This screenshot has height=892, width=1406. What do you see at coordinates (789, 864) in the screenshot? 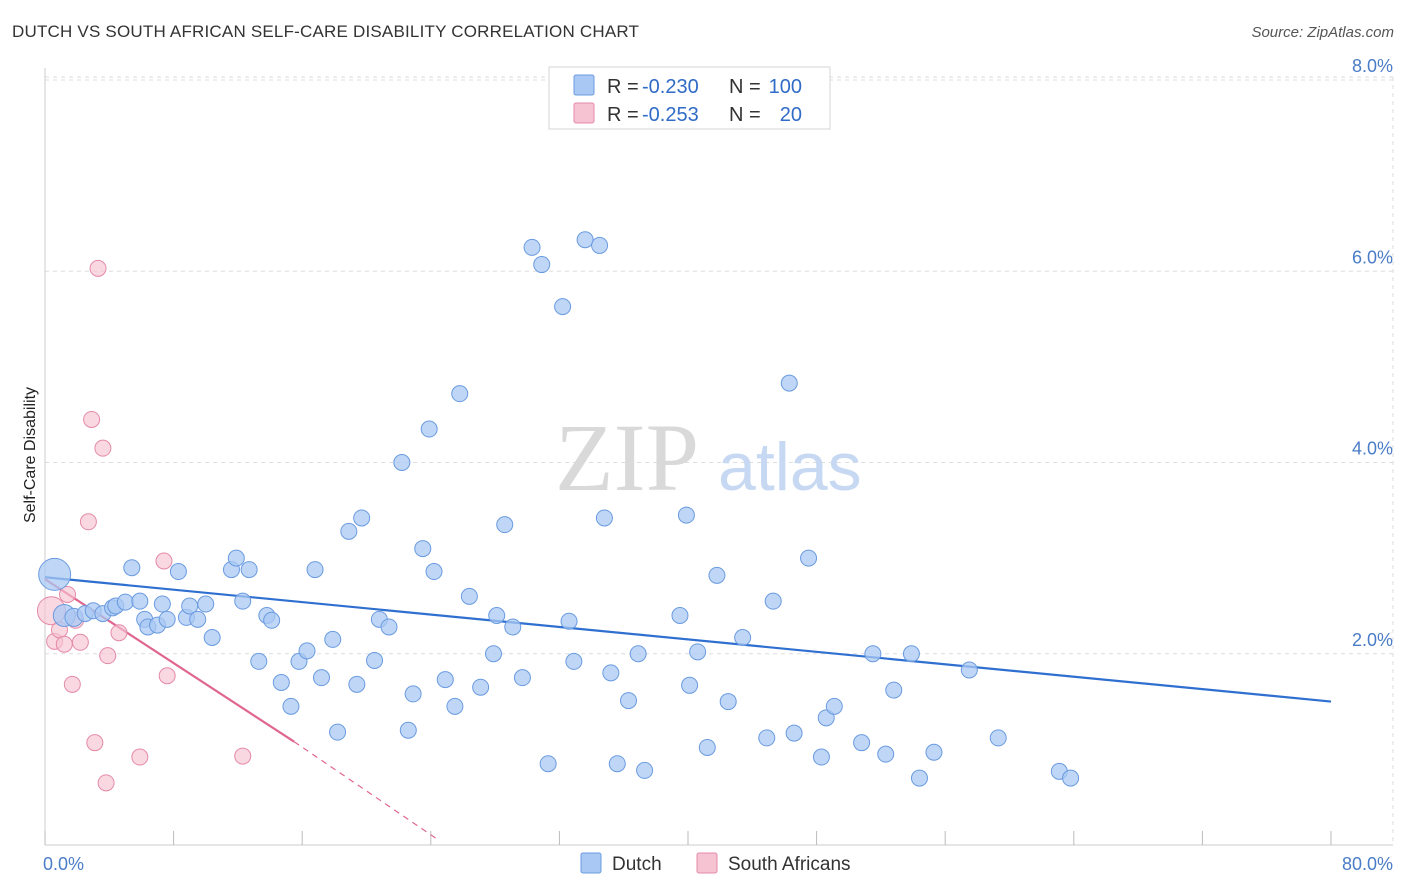
I see `bottom-legend-south-africans: South Africans` at bounding box center [789, 864].